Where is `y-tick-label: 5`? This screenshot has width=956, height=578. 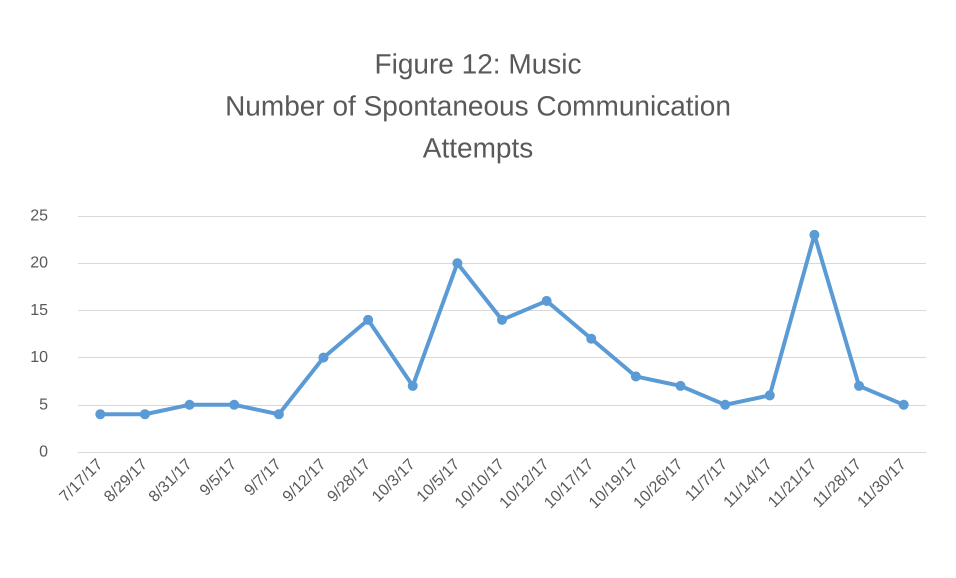 y-tick-label: 5 is located at coordinates (43, 405).